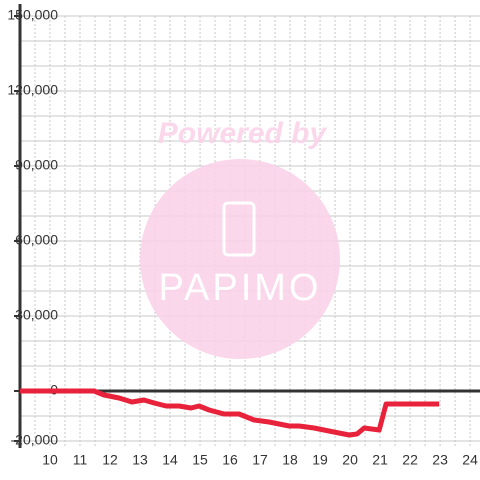  What do you see at coordinates (35, 440) in the screenshot?
I see `y-tick-label: -20,000` at bounding box center [35, 440].